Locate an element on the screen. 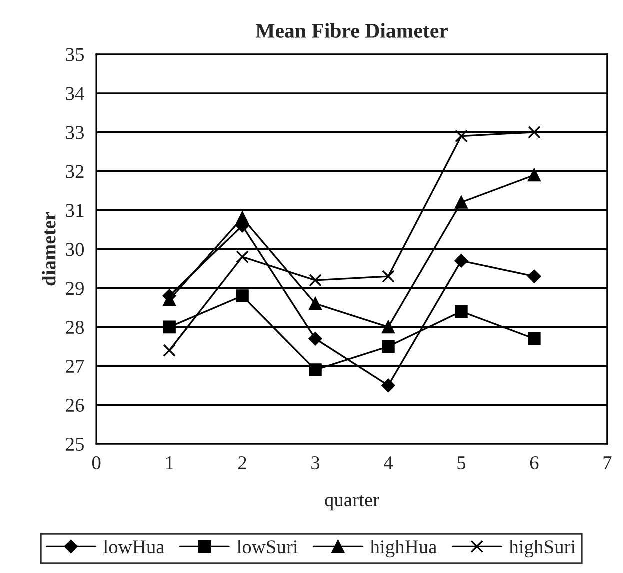 The height and width of the screenshot is (573, 623). legend-label: lowHua is located at coordinates (134, 547).